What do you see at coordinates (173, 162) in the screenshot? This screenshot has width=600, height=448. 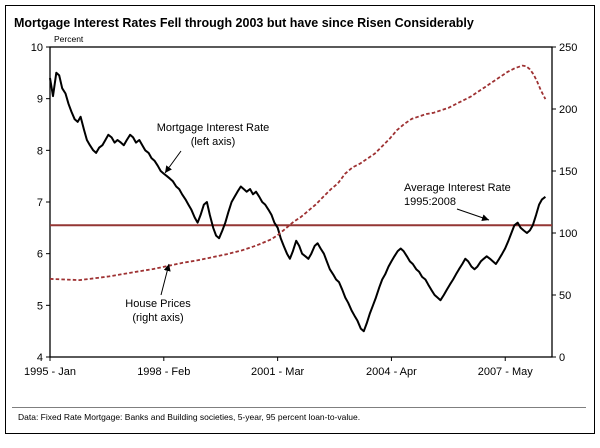 I see `annotation-mortgage-arrow` at bounding box center [173, 162].